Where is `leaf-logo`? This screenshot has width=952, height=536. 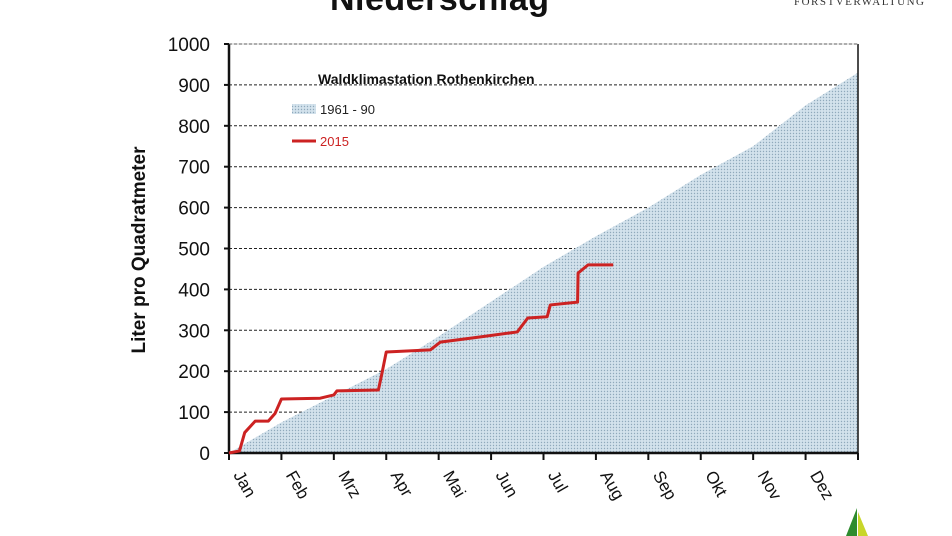
leaf-logo is located at coordinates (857, 522).